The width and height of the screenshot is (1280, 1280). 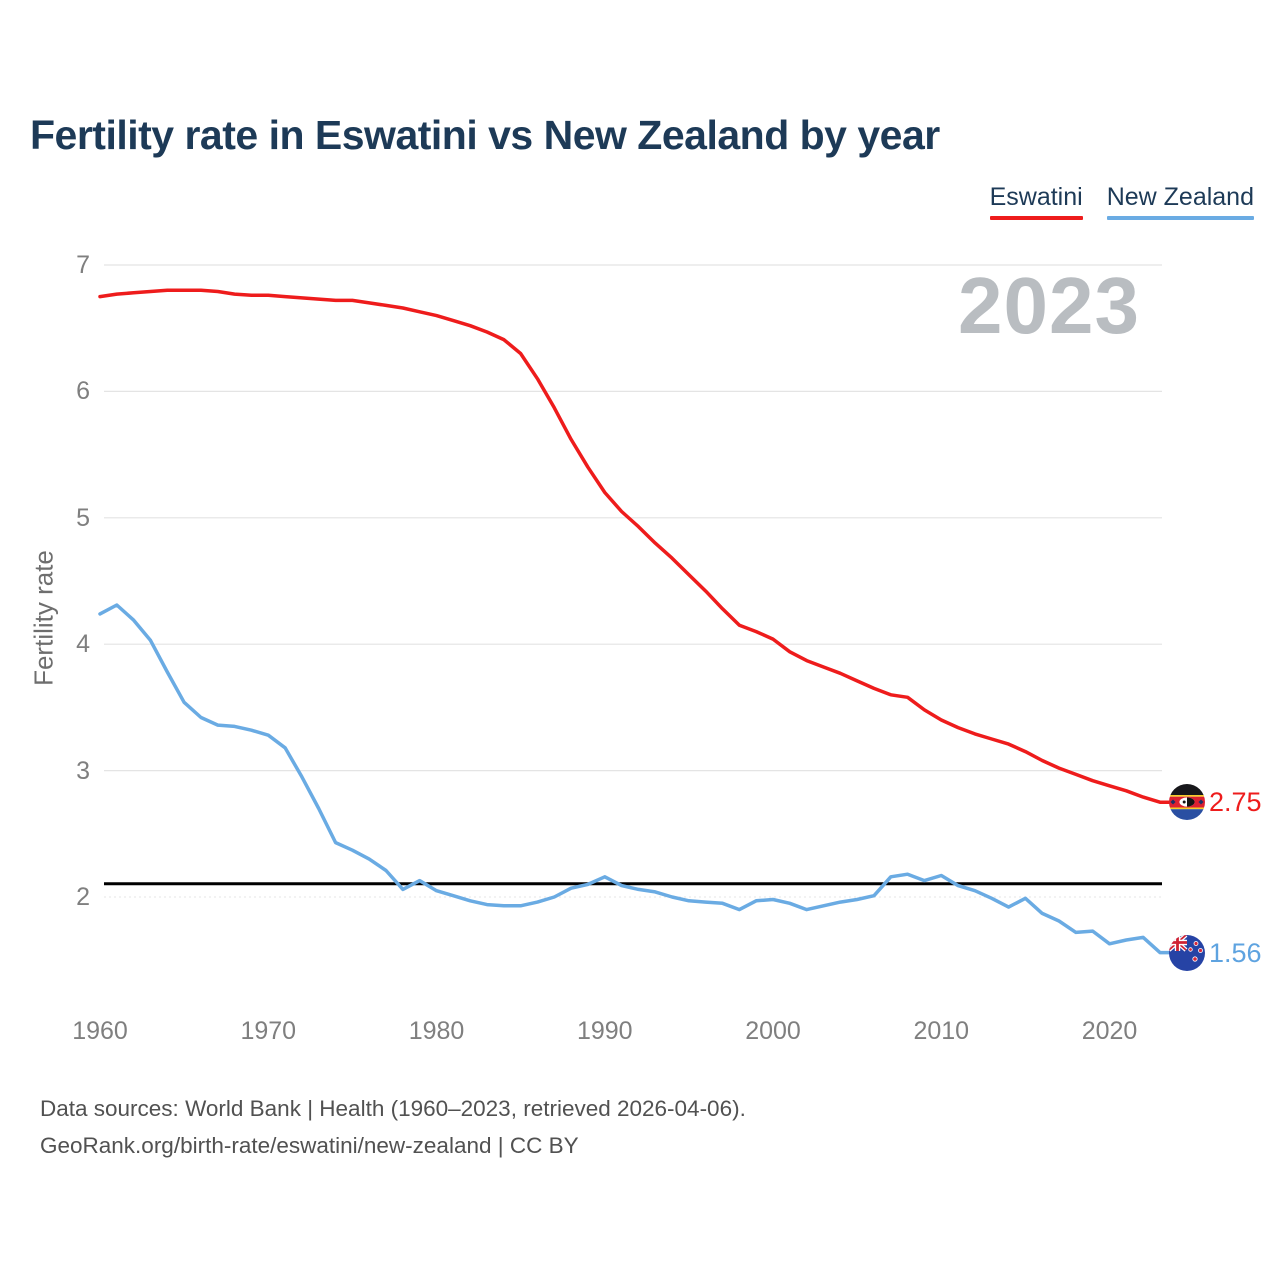 I want to click on legend-swatch-eswatini, so click(x=1036, y=217).